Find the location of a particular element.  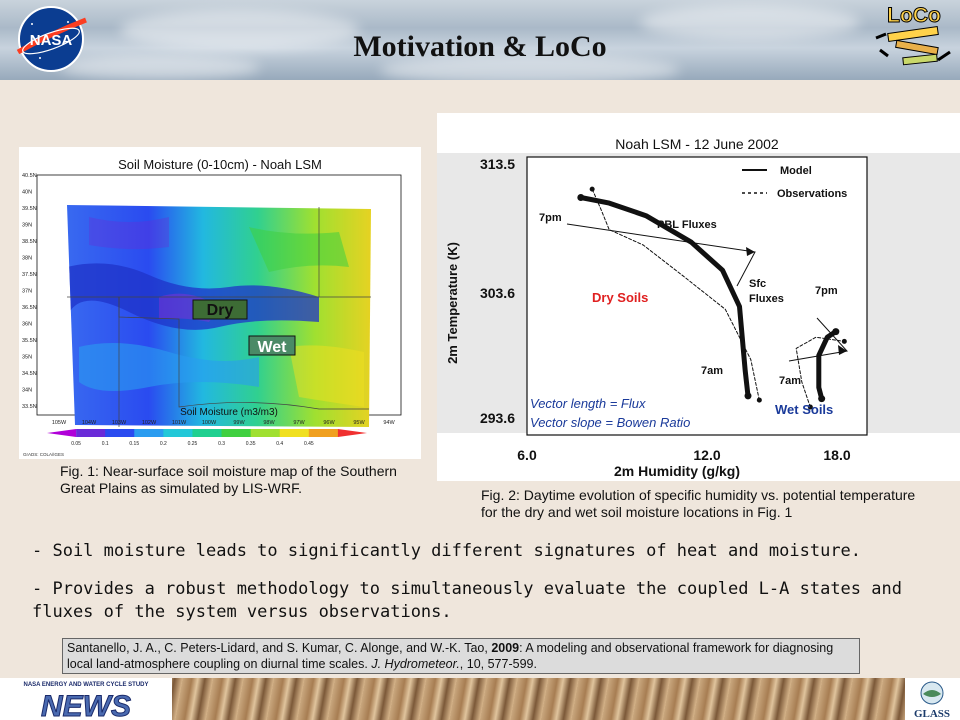

wet-7pm-label: 7pm is located at coordinates (826, 291).